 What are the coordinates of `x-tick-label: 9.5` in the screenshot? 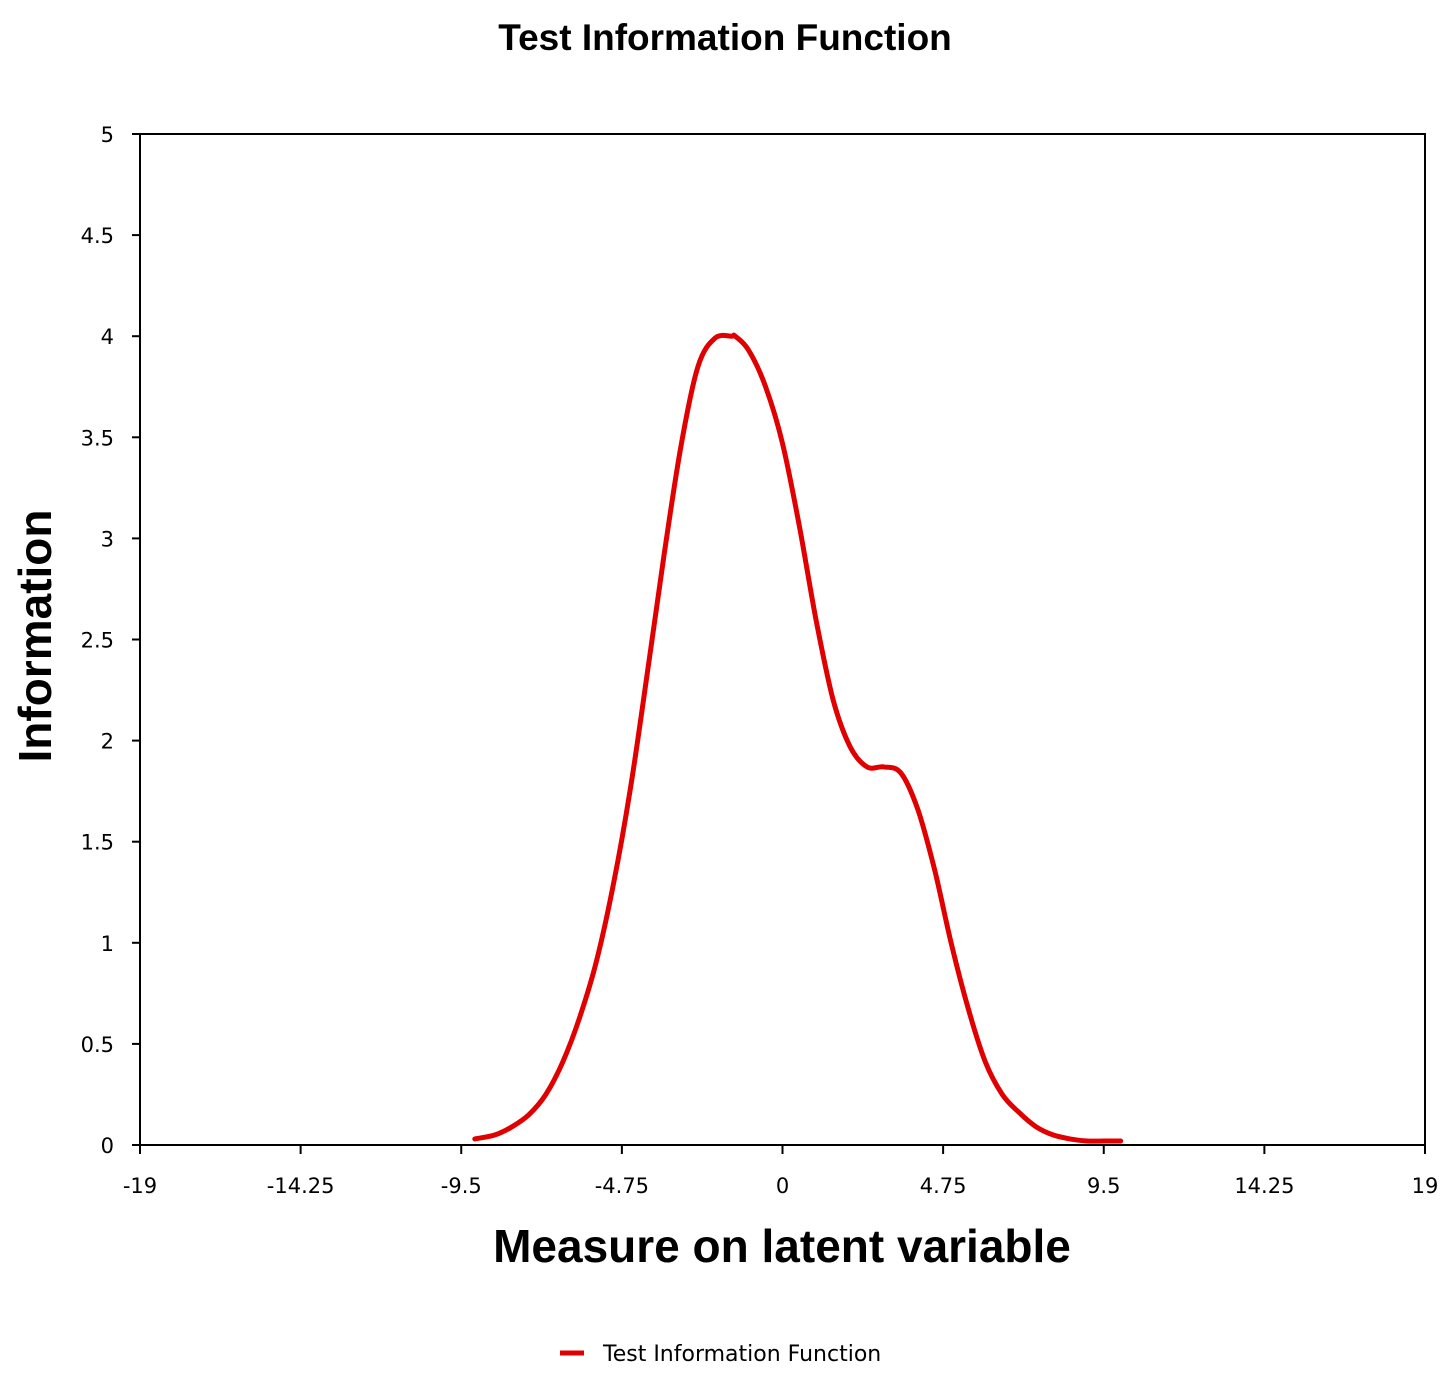 It's located at (1103, 1186).